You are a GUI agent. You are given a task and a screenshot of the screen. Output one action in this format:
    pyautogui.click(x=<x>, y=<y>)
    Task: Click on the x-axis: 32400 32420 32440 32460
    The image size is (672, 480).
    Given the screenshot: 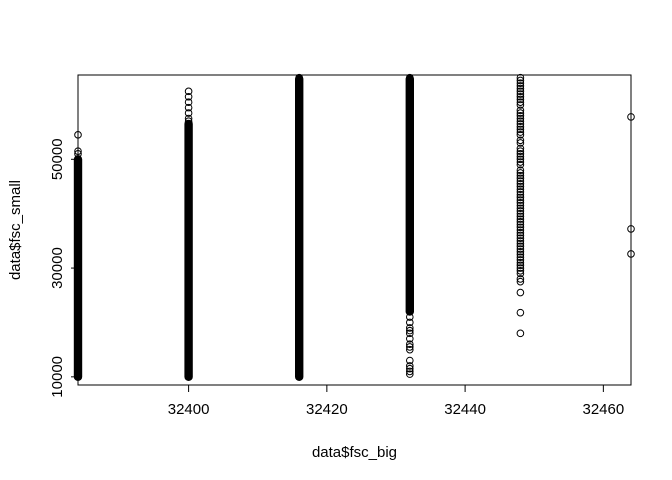 What is the action you would take?
    pyautogui.click(x=396, y=401)
    